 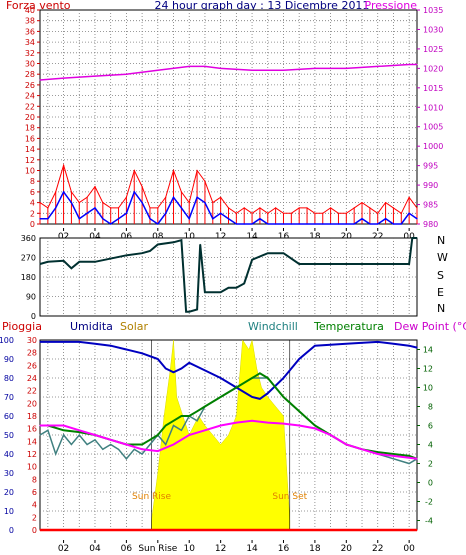 I want to click on compass-label-w: W, so click(x=442, y=257).